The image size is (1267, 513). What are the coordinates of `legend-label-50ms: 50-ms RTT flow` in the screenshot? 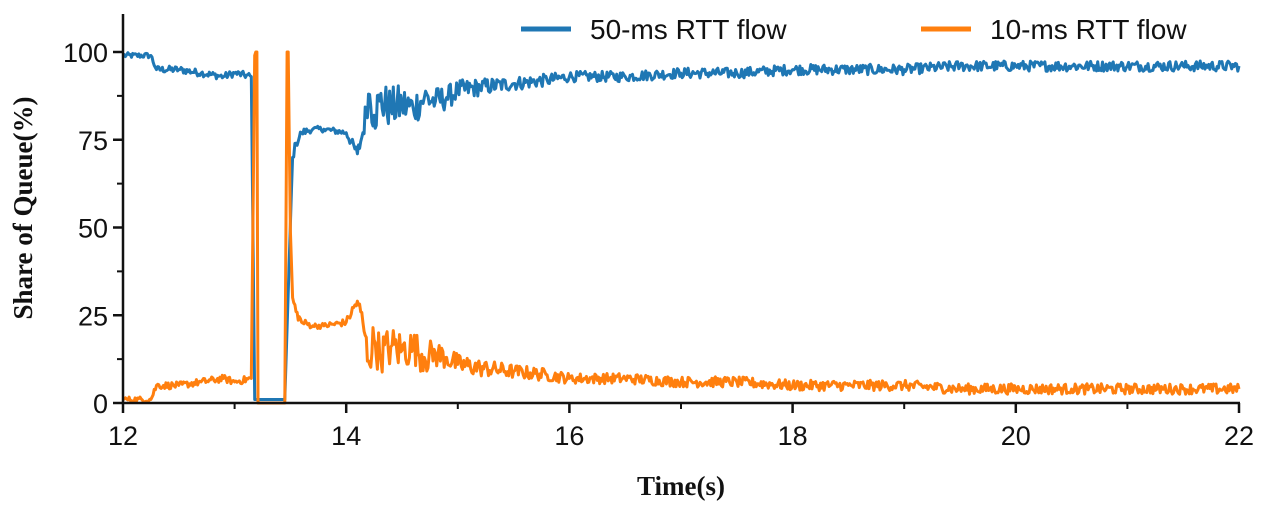 It's located at (688, 29).